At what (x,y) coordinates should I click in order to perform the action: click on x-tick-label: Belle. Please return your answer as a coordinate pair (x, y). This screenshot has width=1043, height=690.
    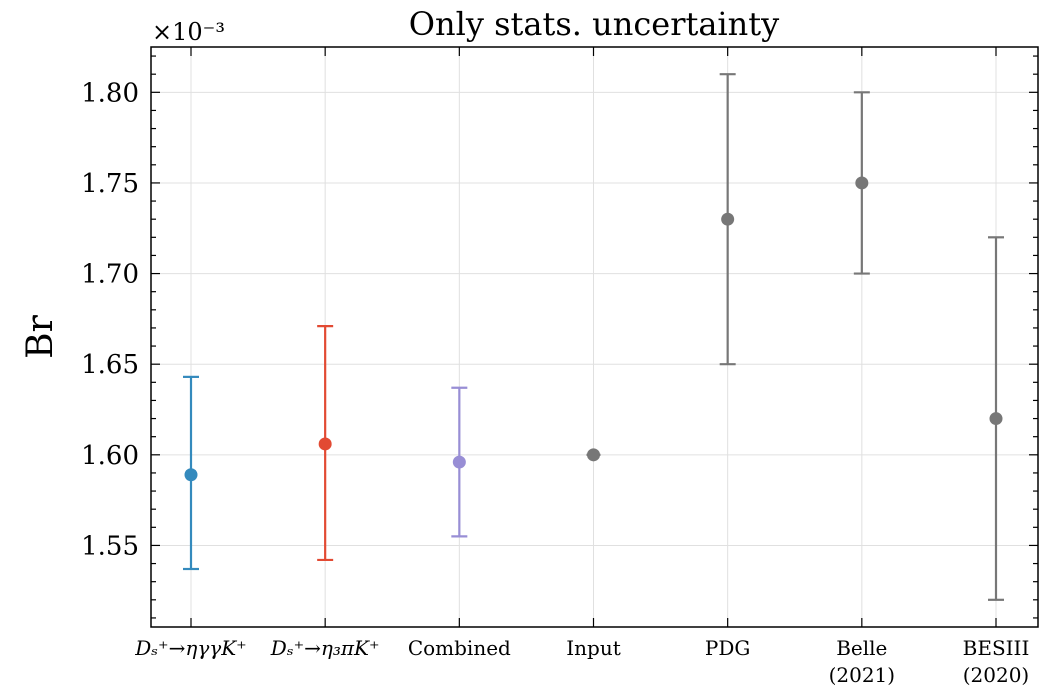
    Looking at the image, I should click on (861, 648).